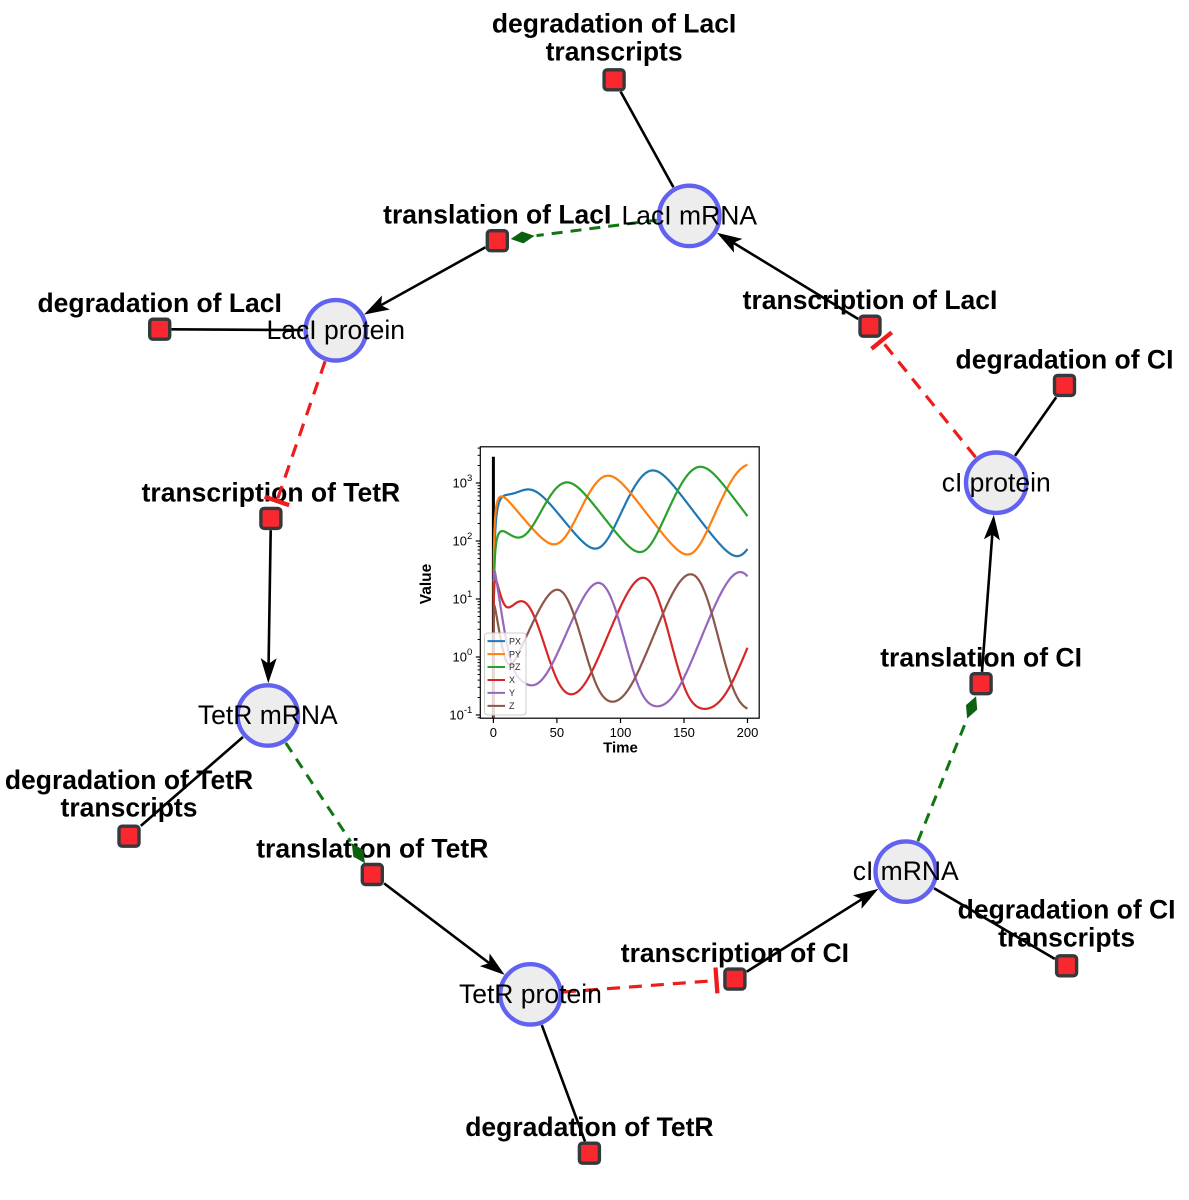  Describe the element at coordinates (493, 732) in the screenshot. I see `svg-text: 0` at that location.